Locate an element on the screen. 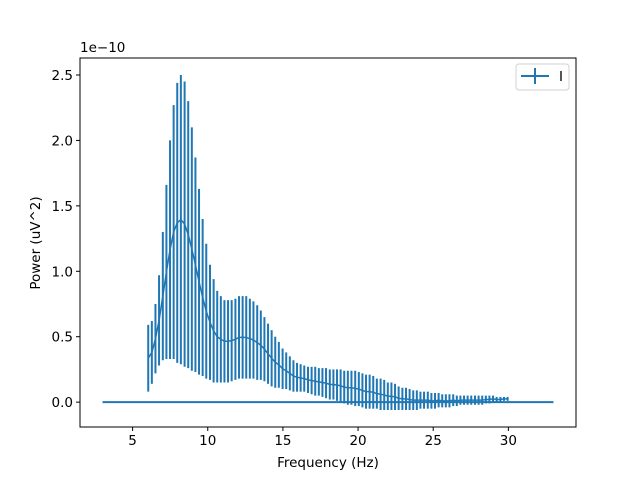 This screenshot has width=640, height=484. x-tick-label: 5 is located at coordinates (132, 441).